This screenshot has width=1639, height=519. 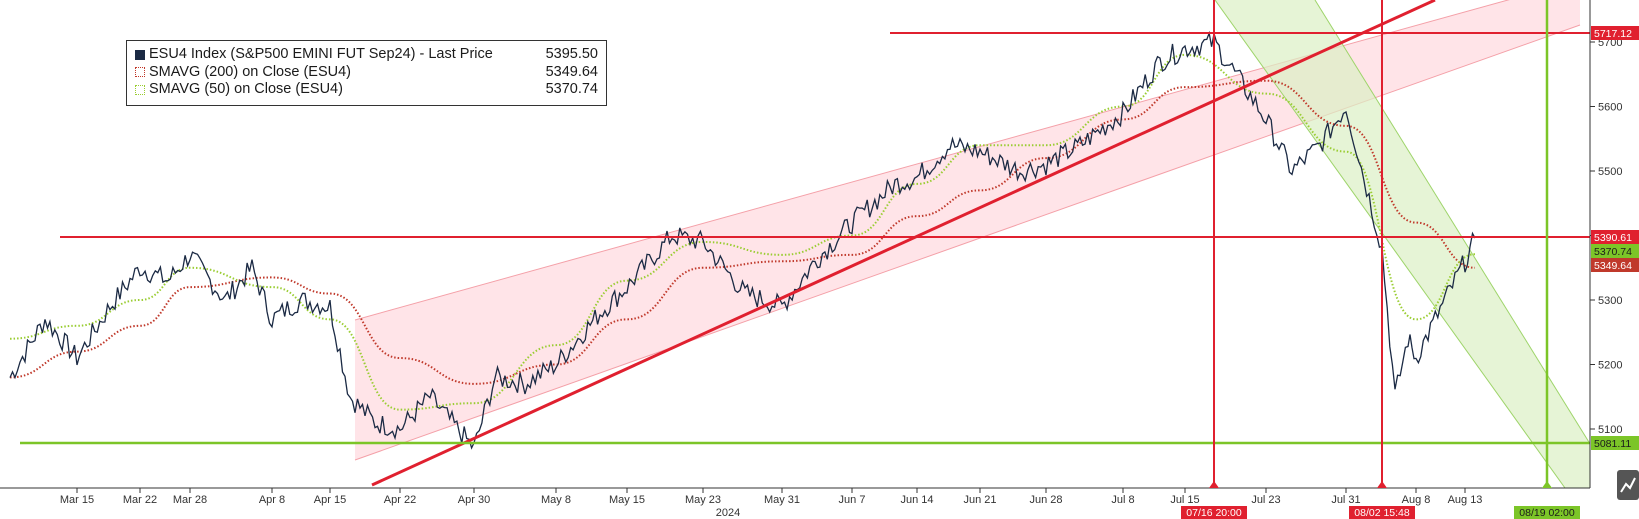 I want to click on x-tick-label: Apr 30, so click(x=474, y=500).